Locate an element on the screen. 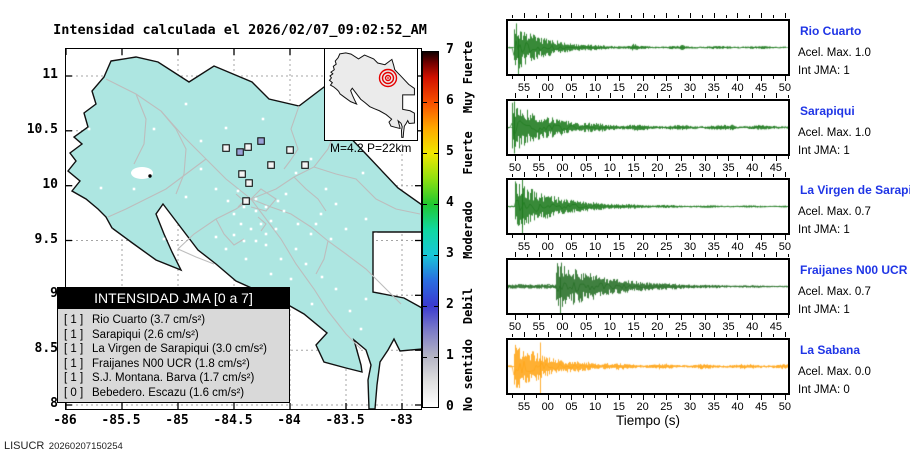  waveform-trace is located at coordinates (648, 366).